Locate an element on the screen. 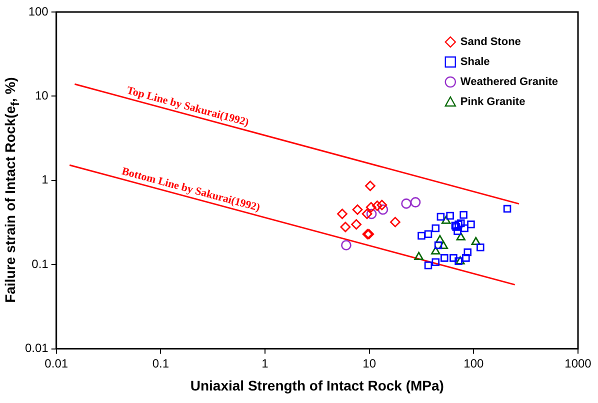 The width and height of the screenshot is (598, 403). legend-label: Sand Stone is located at coordinates (490, 42).